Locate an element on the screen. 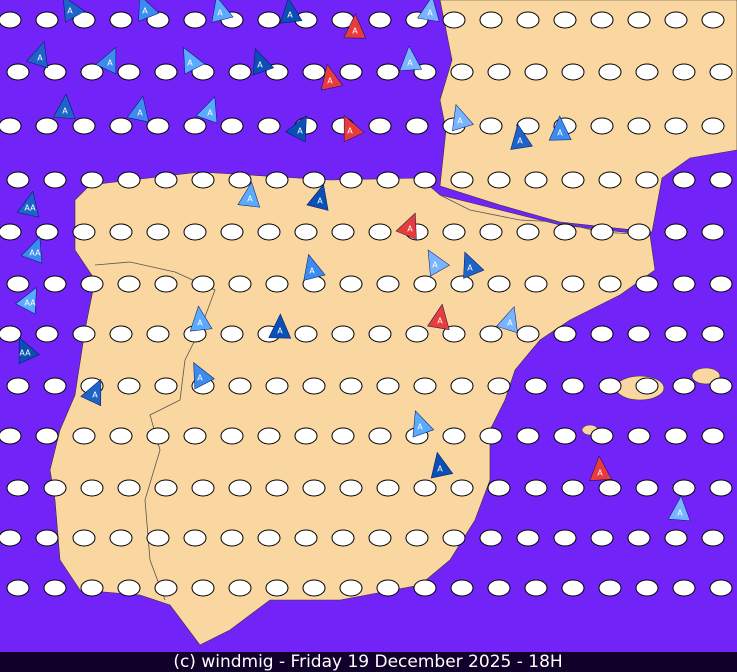 The height and width of the screenshot is (672, 737). wind-label: AA is located at coordinates (30, 303).